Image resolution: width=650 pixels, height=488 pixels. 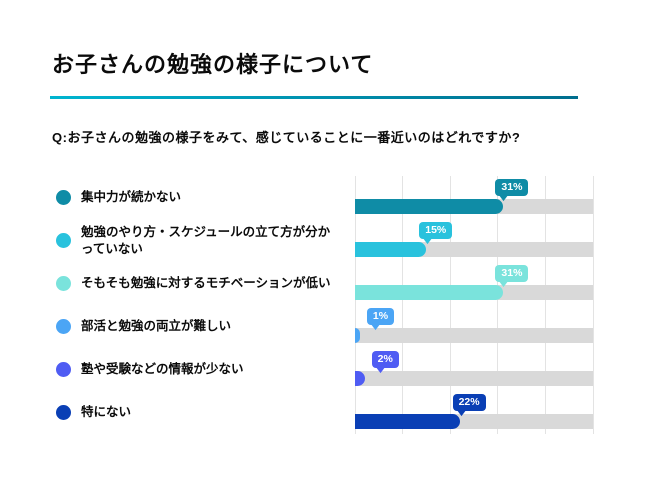 I want to click on legend-item: 勉強のやり方・スケジュールの立て方が分かっていない, so click(x=200, y=240).